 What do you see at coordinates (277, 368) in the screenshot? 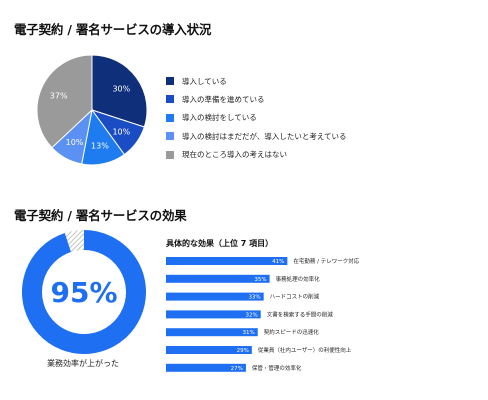
I see `bar-category-label-6: 保管・管理の効率化` at bounding box center [277, 368].